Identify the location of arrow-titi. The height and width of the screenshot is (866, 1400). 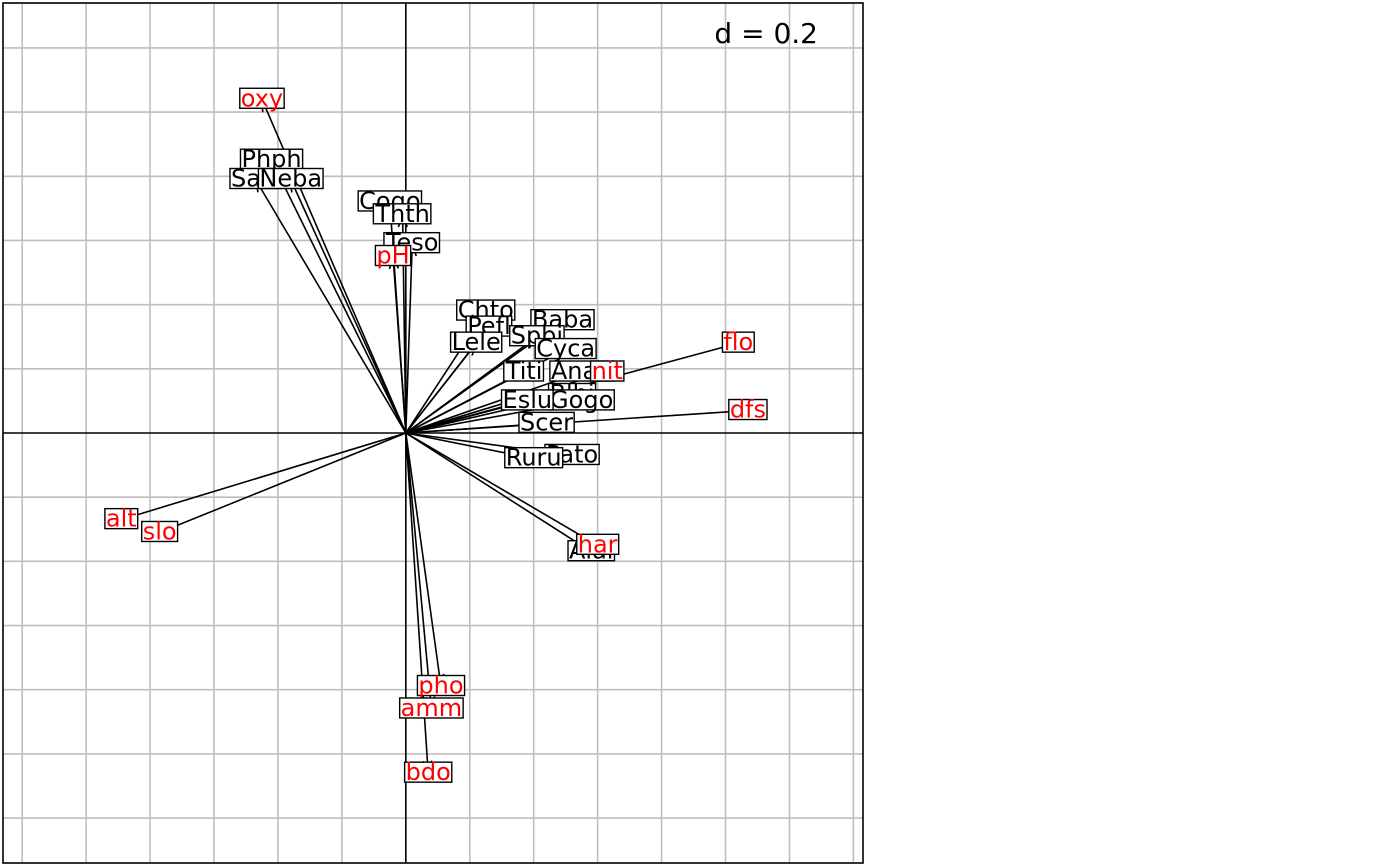
(465, 402).